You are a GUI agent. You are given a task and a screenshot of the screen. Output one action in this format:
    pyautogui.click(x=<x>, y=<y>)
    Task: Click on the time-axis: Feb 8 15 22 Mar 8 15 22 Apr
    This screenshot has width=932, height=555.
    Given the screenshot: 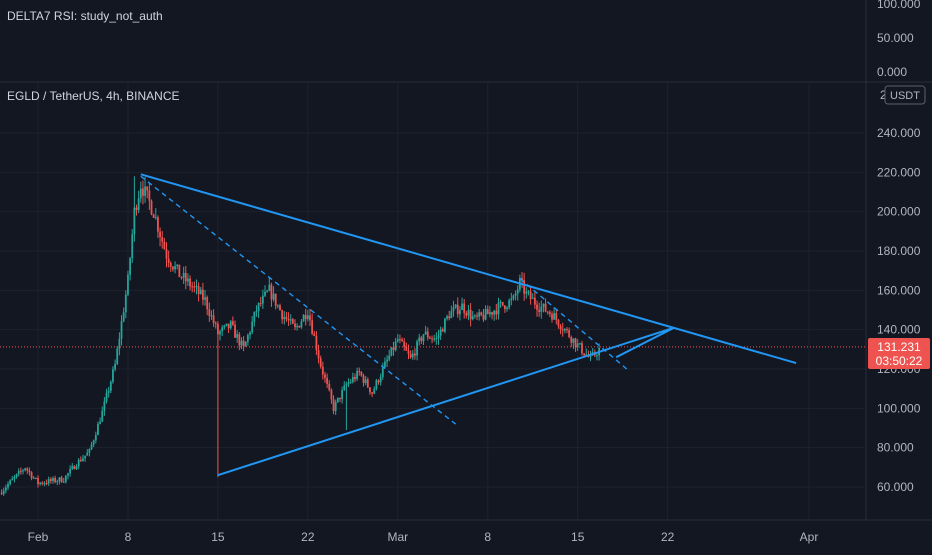 What is the action you would take?
    pyautogui.click(x=423, y=537)
    